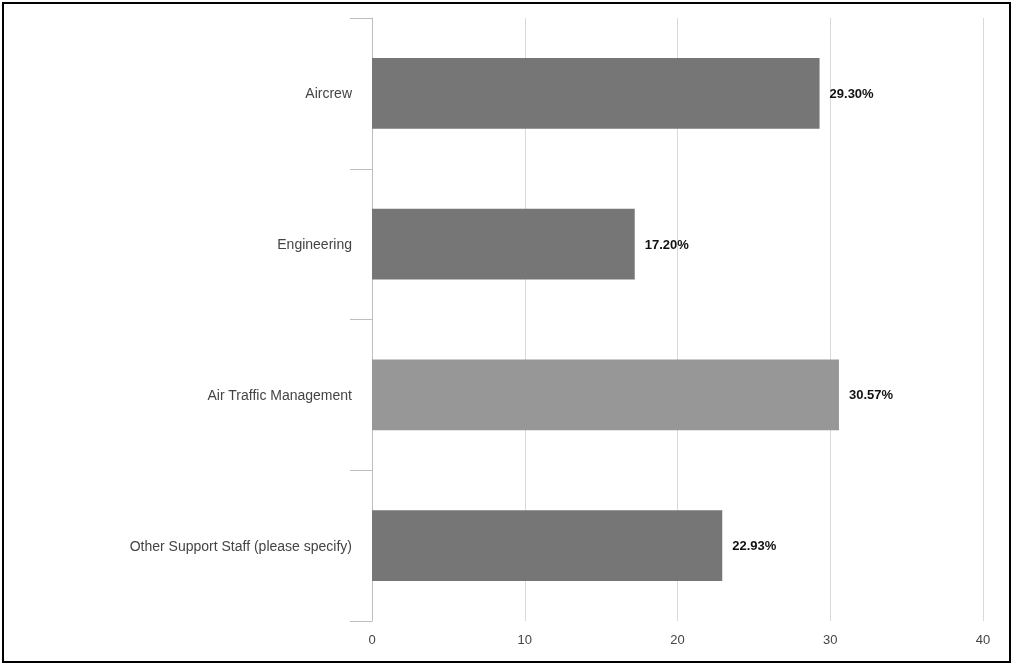  What do you see at coordinates (240, 545) in the screenshot?
I see `y-tick-label: Other Support Staff (please specify)` at bounding box center [240, 545].